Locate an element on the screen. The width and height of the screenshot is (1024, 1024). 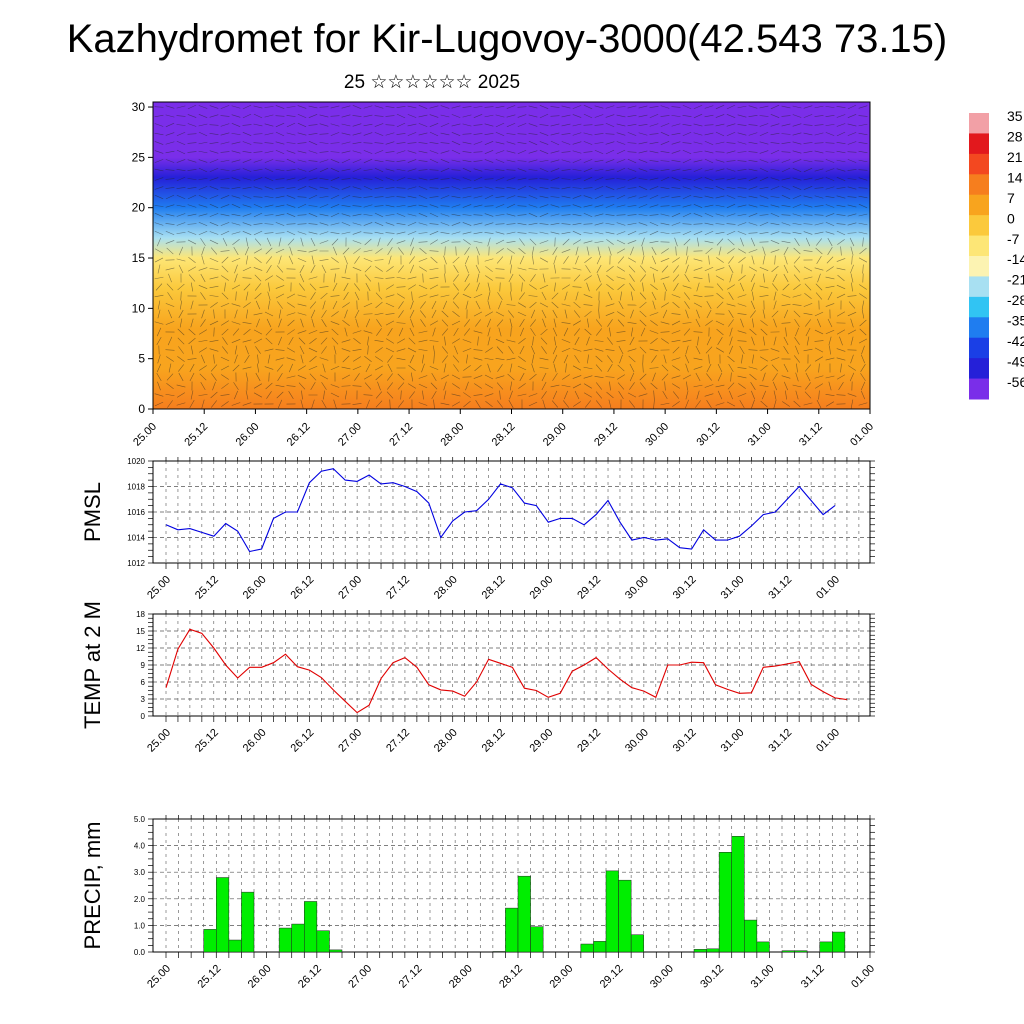
ytick-label: 3 is located at coordinates (143, 699).